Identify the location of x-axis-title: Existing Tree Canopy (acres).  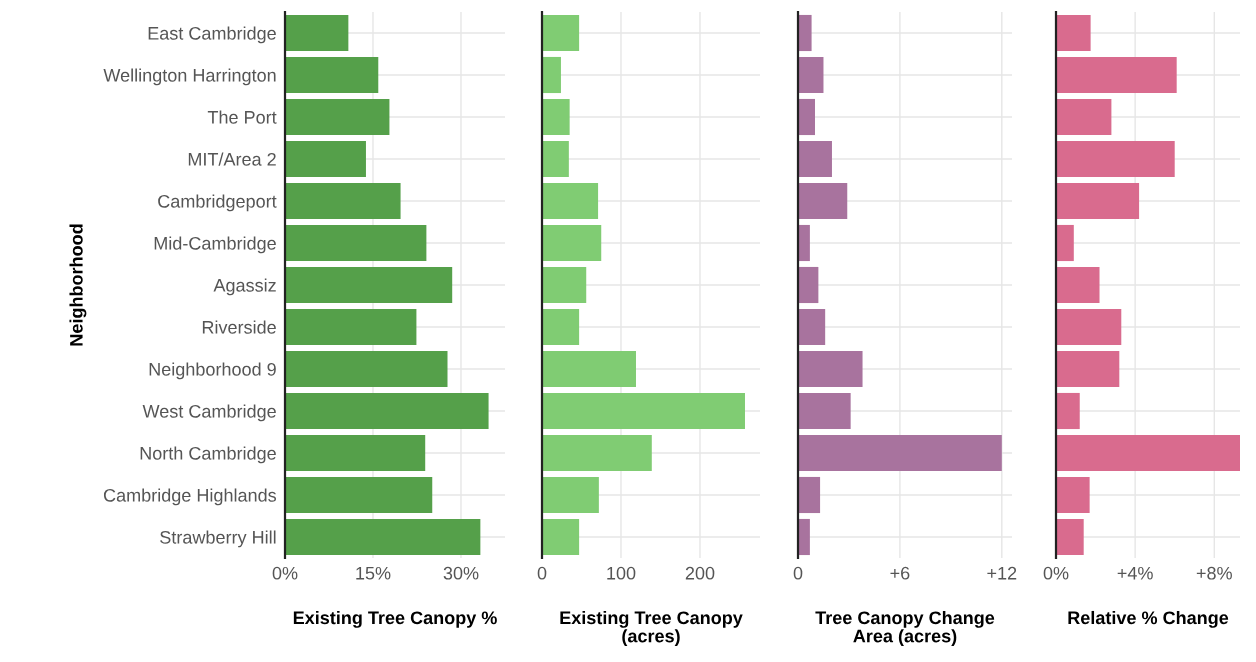
(651, 628).